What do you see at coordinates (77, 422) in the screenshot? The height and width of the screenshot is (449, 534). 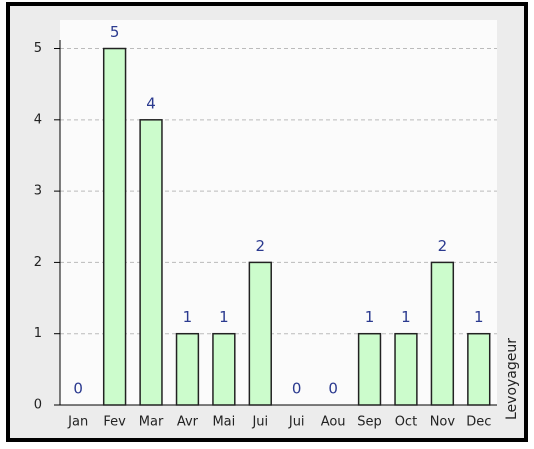 I see `x-tick-label: Jan` at bounding box center [77, 422].